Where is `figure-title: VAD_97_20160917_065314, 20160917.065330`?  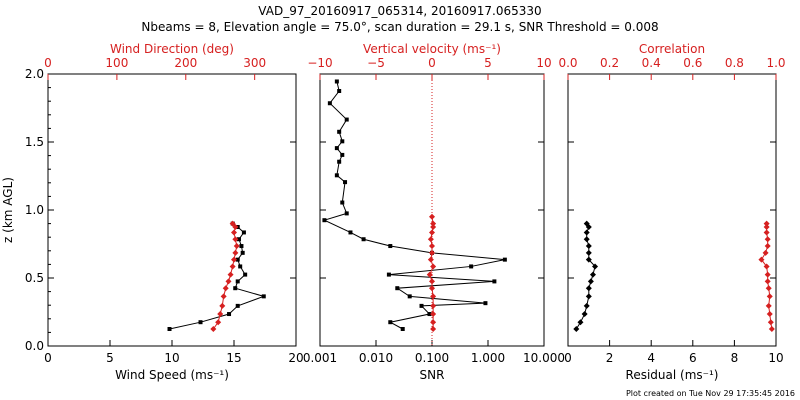 figure-title: VAD_97_20160917_065314, 20160917.065330 is located at coordinates (399, 11).